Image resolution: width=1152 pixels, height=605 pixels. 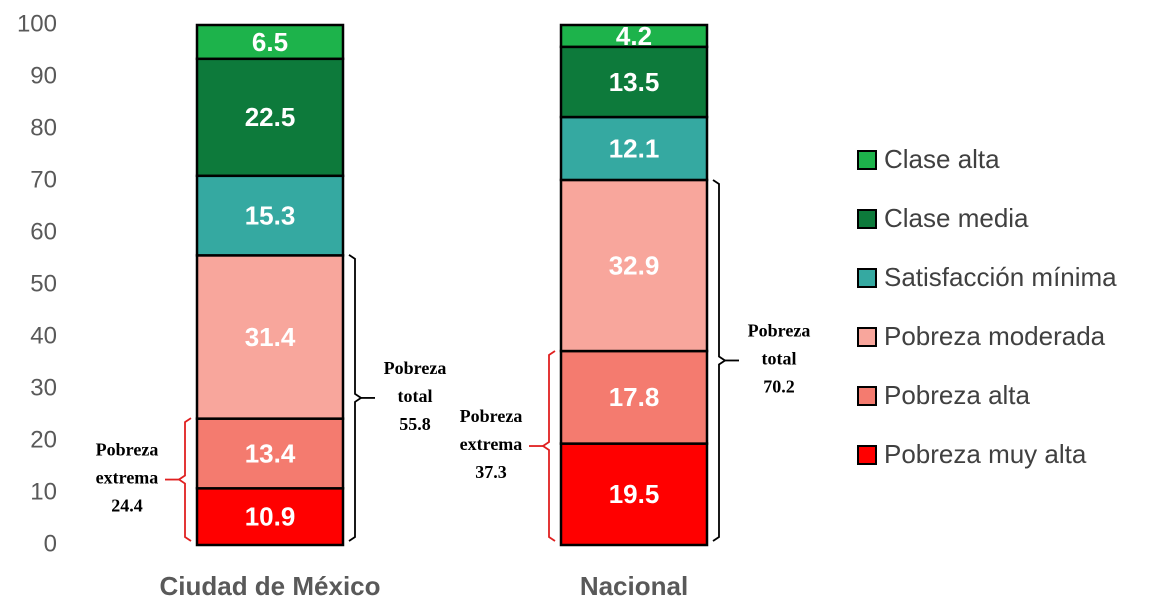 What do you see at coordinates (957, 395) in the screenshot?
I see `legend-label: Pobreza alta` at bounding box center [957, 395].